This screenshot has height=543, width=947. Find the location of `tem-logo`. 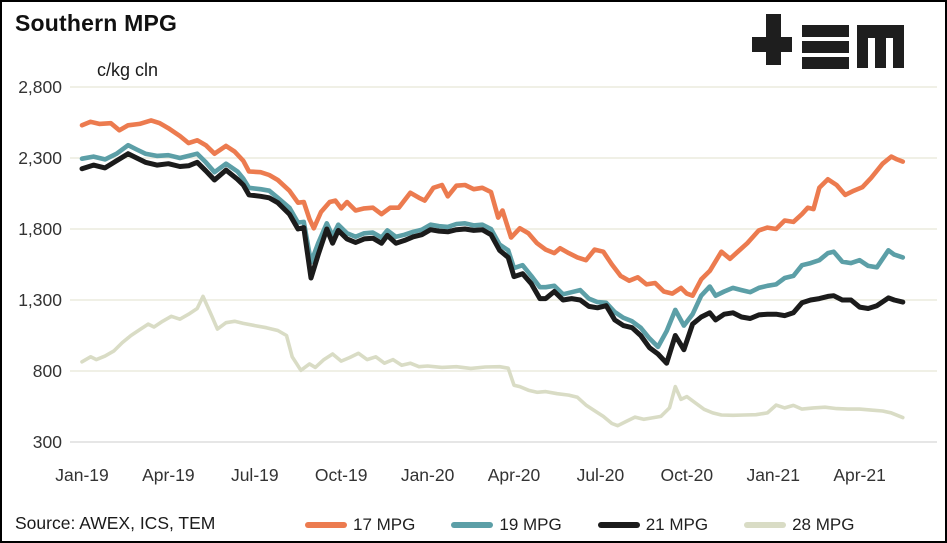

tem-logo is located at coordinates (828, 41).